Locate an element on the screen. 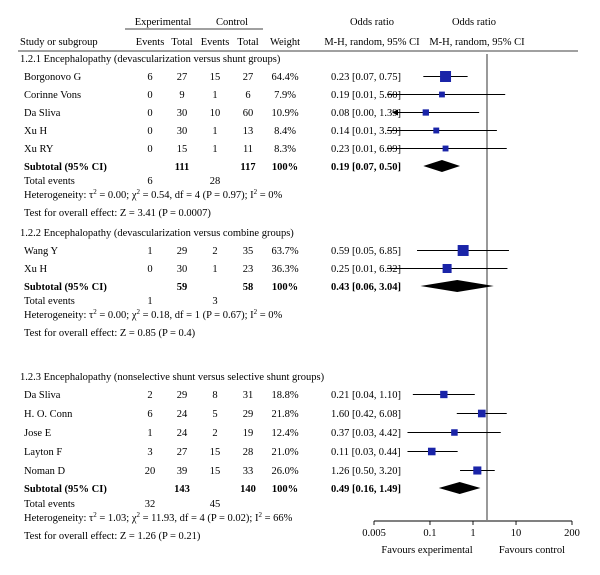 The height and width of the screenshot is (575, 600). study-weight: 21.8% is located at coordinates (284, 414).